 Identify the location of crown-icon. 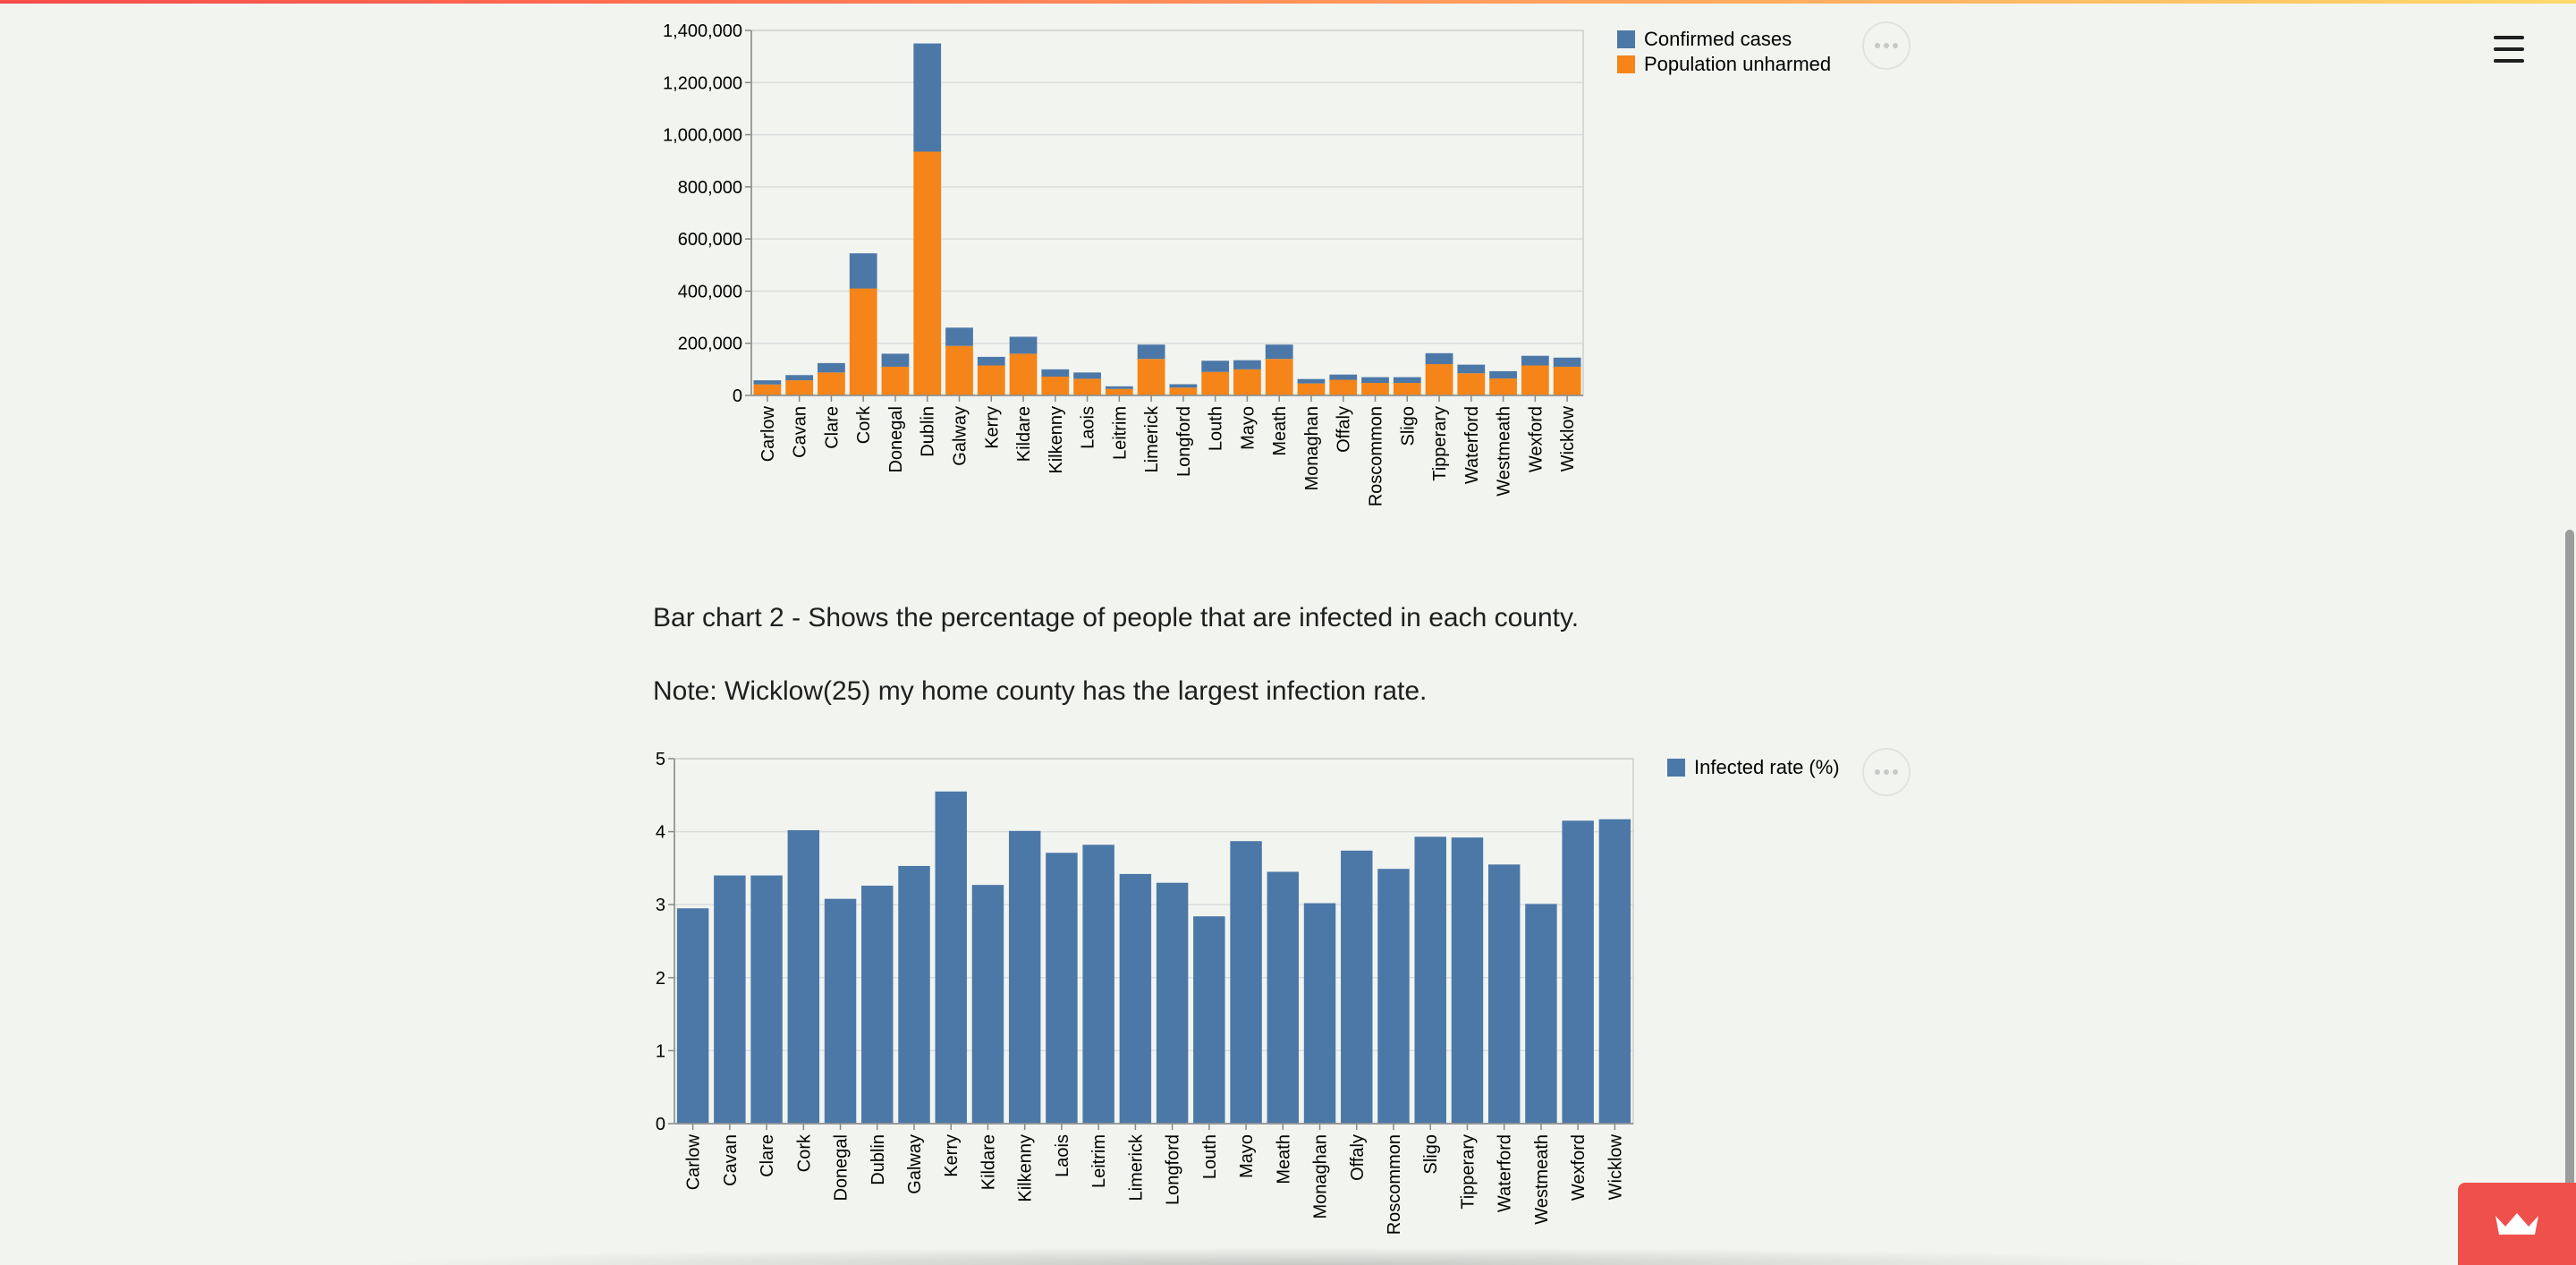
(2517, 1224).